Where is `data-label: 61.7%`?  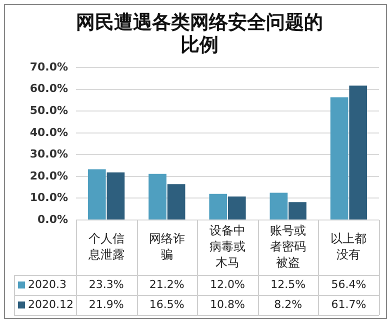 data-label: 61.7% is located at coordinates (348, 304).